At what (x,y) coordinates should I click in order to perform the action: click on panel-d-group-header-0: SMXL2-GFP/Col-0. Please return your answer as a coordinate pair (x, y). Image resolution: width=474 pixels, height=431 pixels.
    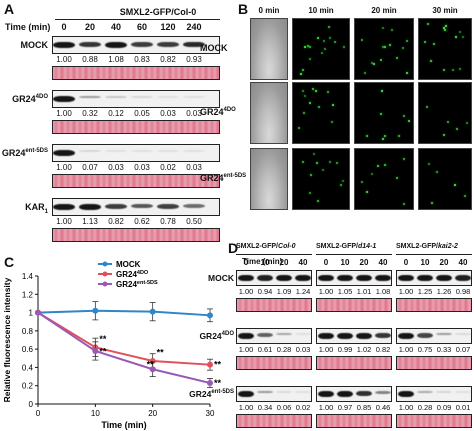
    Looking at the image, I should click on (276, 246).